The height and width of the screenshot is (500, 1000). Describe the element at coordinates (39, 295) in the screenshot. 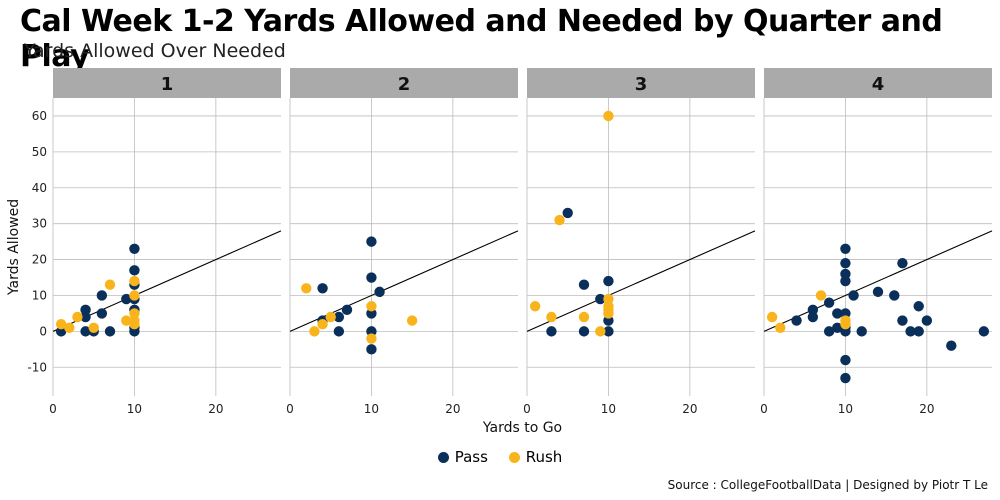

I see `y-tick-label: 10` at that location.